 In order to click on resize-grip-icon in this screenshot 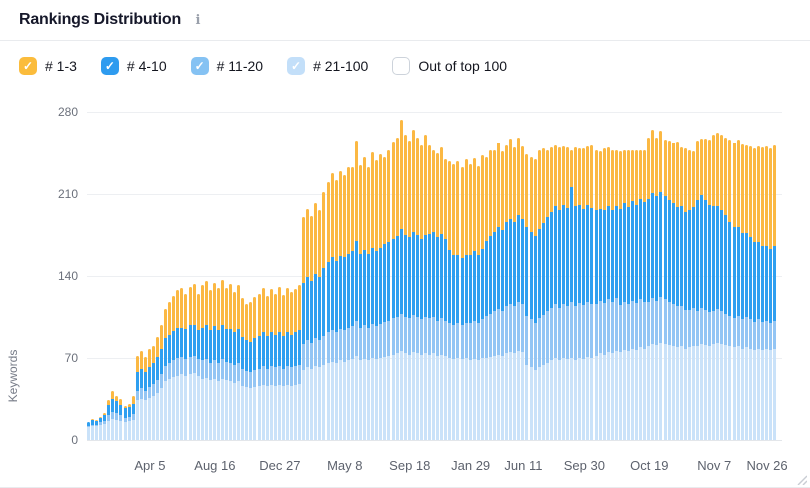, I will do `click(801, 479)`.